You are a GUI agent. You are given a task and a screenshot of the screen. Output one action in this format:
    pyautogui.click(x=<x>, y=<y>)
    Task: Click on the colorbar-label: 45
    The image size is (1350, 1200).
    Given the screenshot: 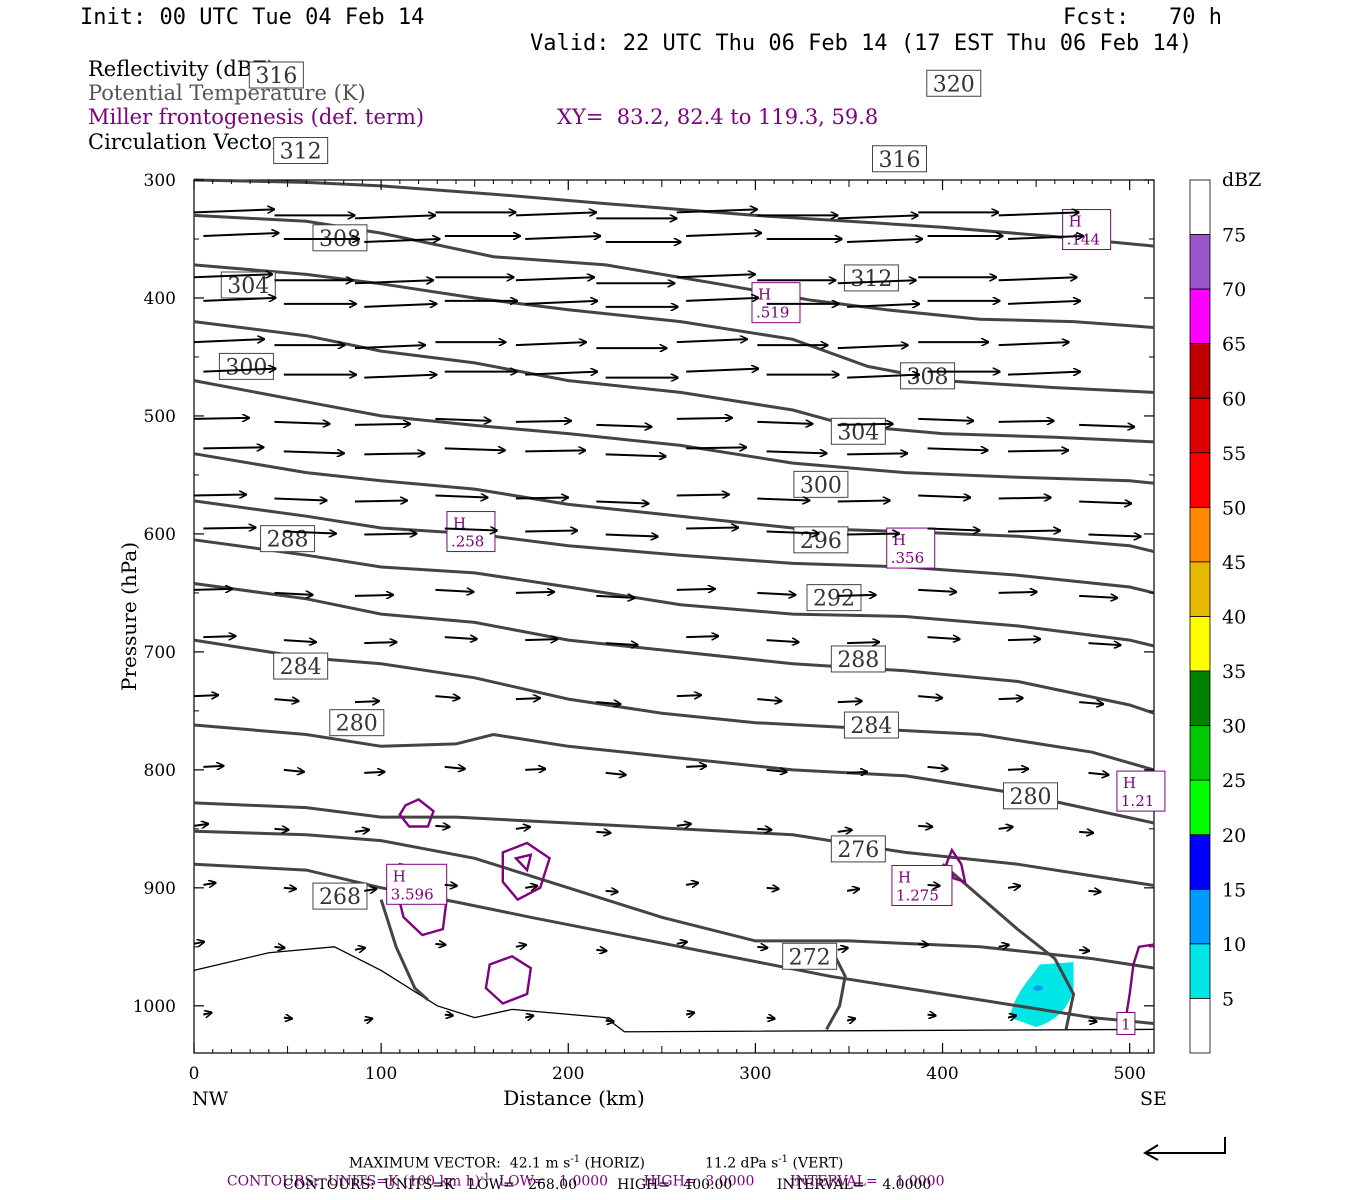 What is the action you would take?
    pyautogui.click(x=1234, y=563)
    